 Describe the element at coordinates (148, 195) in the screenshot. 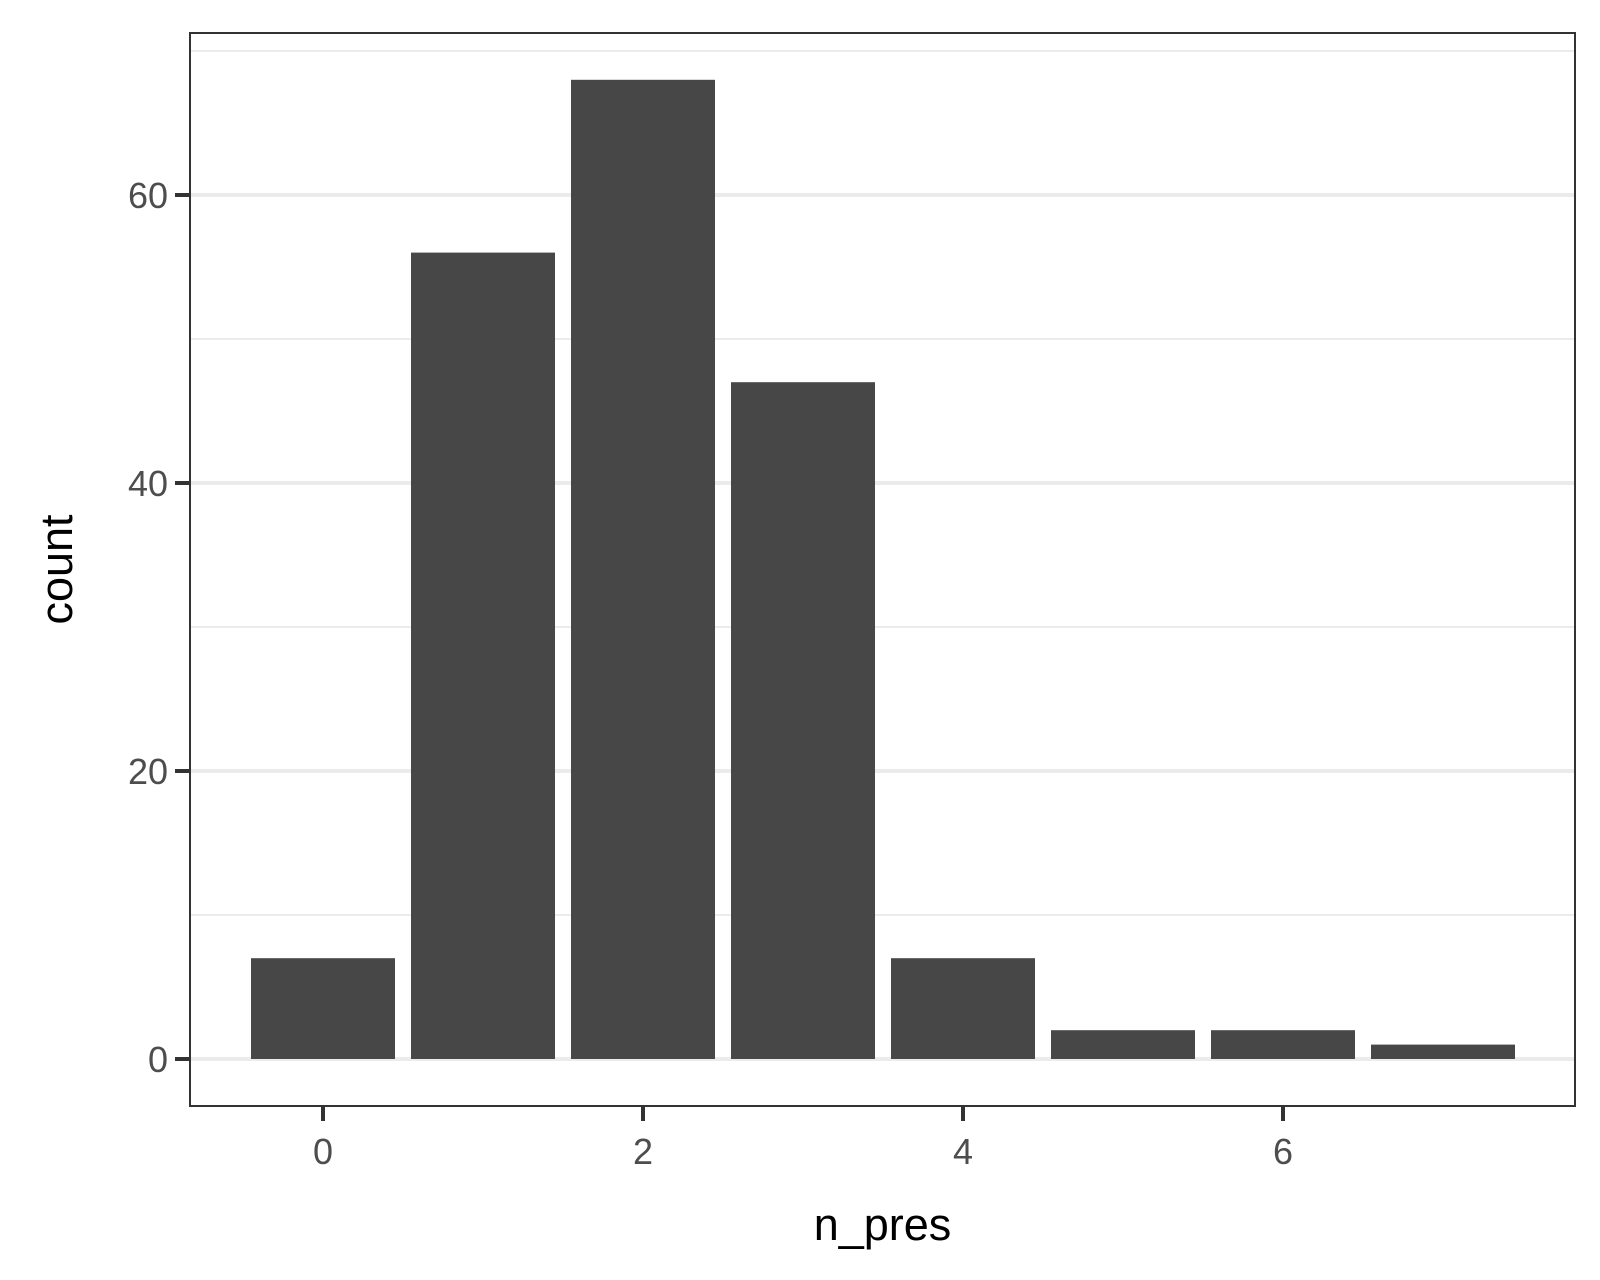

I see `y-tick-label: 60` at that location.